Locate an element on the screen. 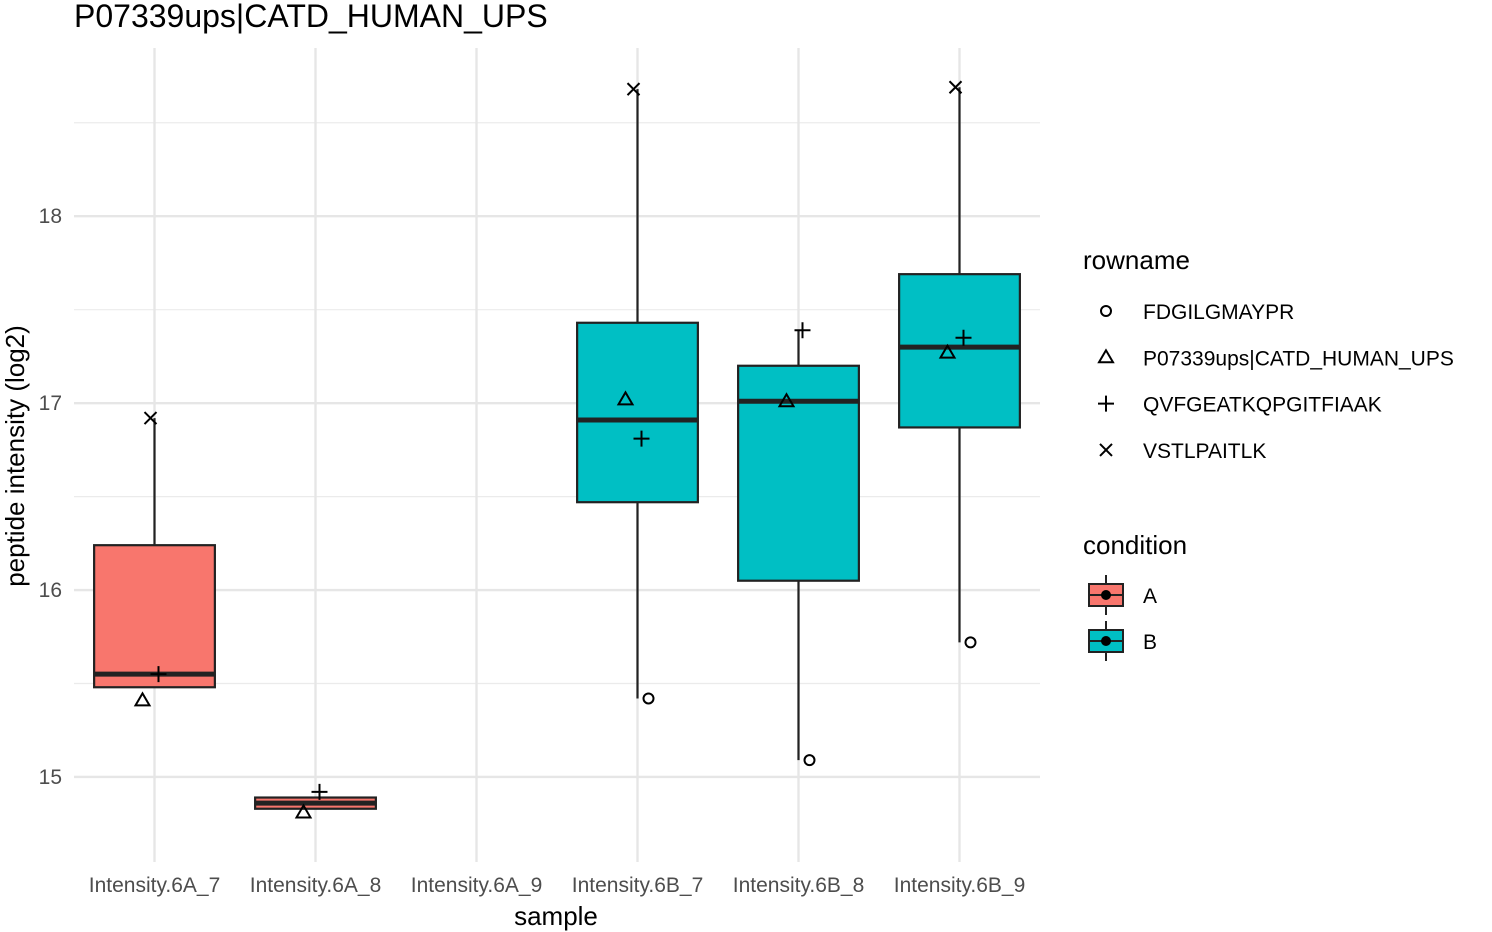  y-axis-title: peptide intensity (log2) is located at coordinates (15, 456).